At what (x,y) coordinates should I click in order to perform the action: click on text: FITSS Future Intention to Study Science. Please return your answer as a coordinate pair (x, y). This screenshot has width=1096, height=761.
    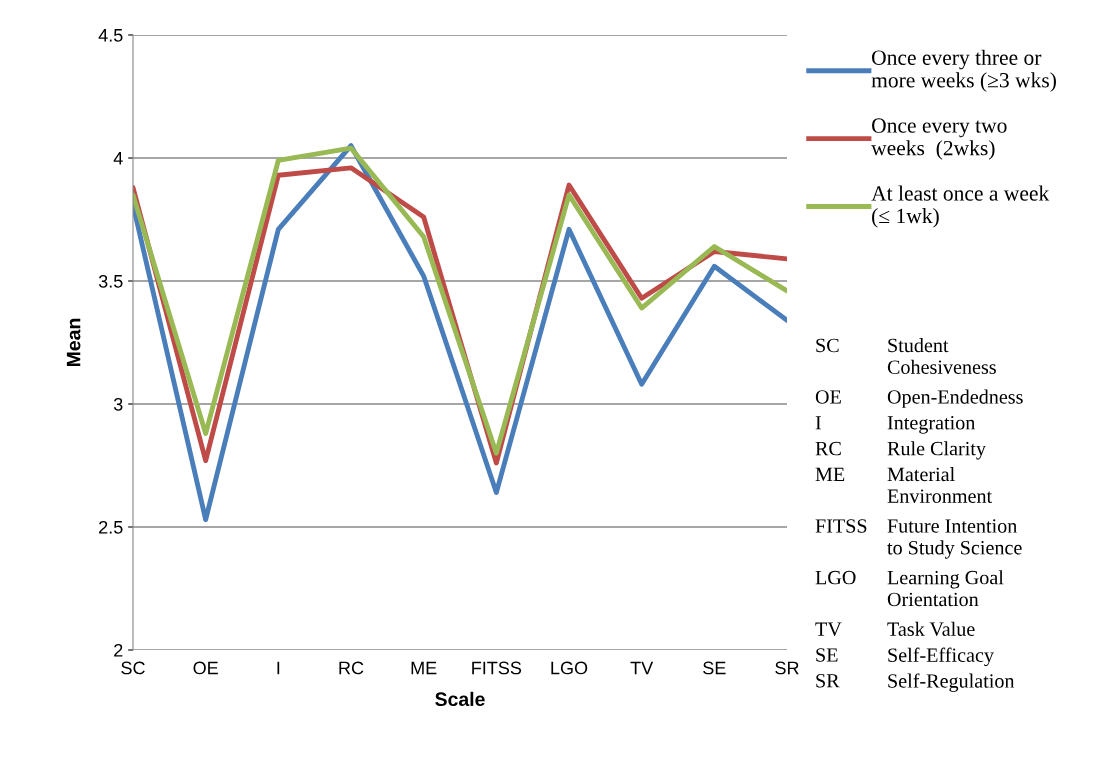
    Looking at the image, I should click on (918, 539).